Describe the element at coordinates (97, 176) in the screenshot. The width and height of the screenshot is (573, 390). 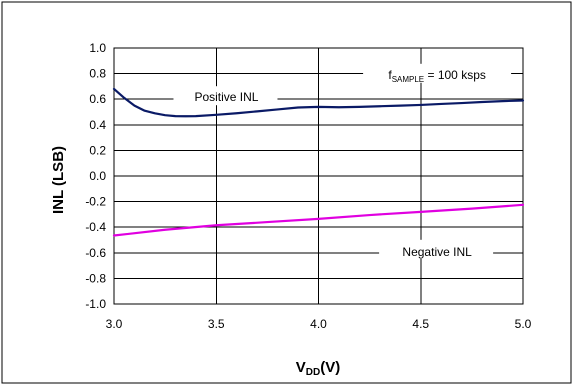
I see `y-tick-label-0-0: 0.0` at that location.